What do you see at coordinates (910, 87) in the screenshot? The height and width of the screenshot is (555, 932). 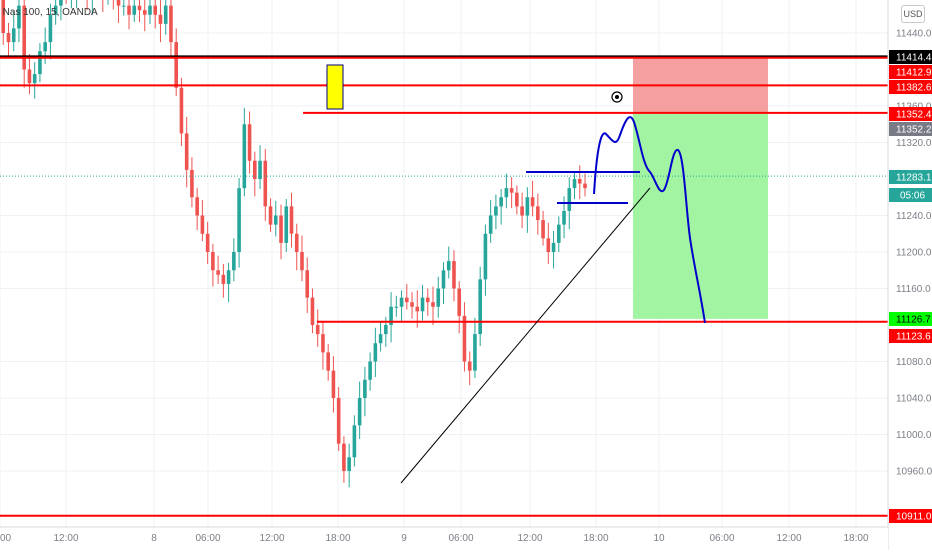 I see `price-tag: 11382.6` at bounding box center [910, 87].